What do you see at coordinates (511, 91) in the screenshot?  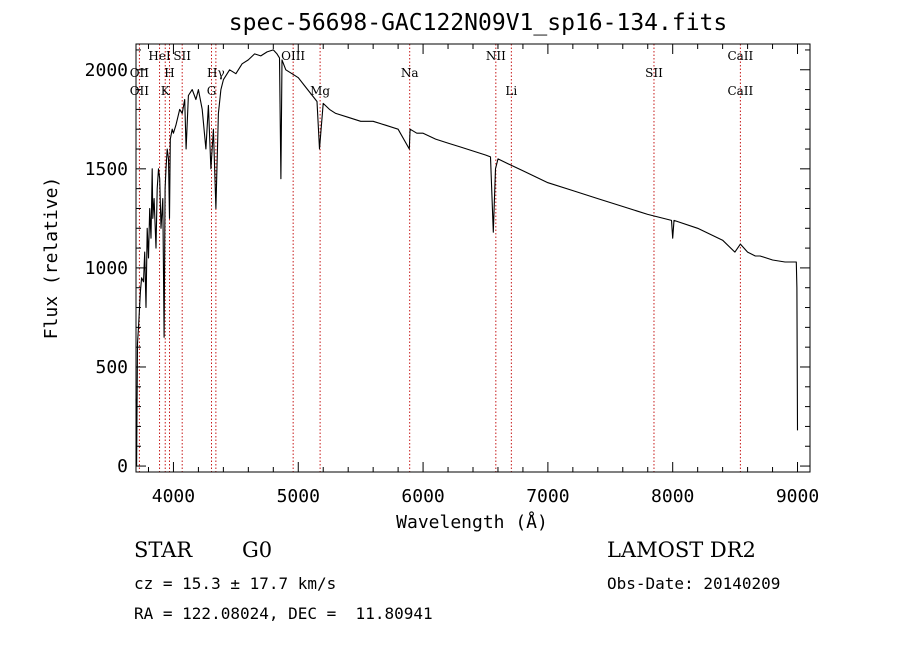 I see `spectral-line-label: Li` at bounding box center [511, 91].